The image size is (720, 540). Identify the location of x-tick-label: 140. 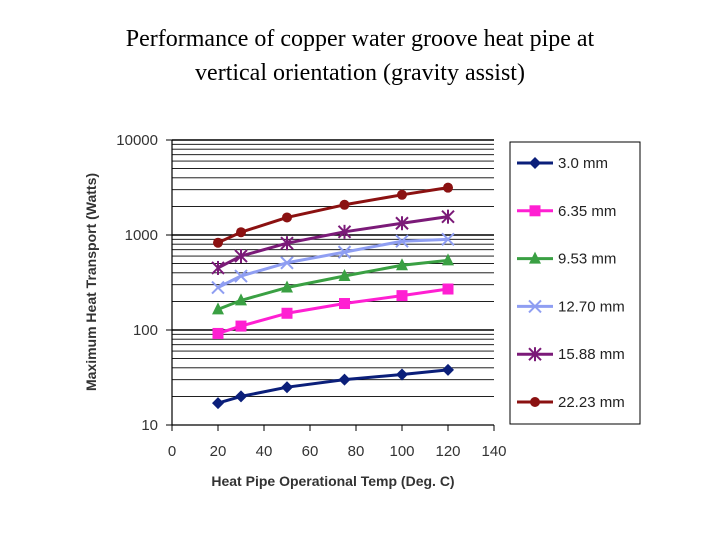
(493, 451).